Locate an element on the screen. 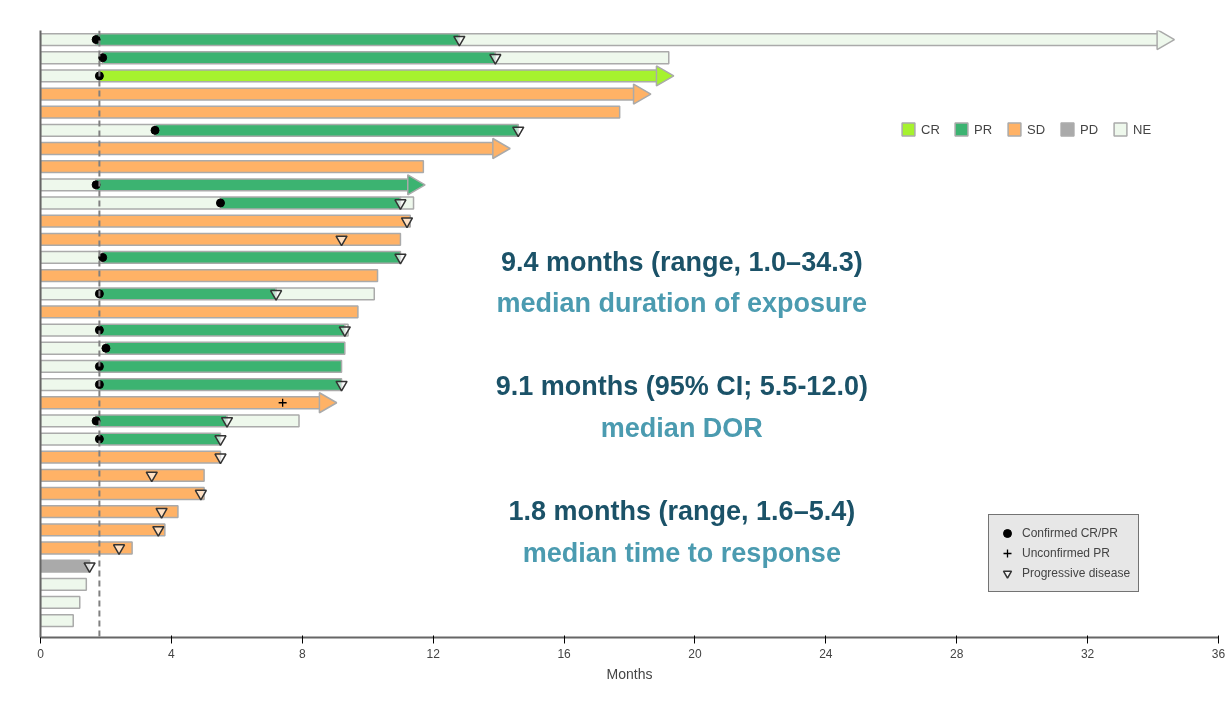 Image resolution: width=1227 pixels, height=716 pixels. x-tick-label: 28 is located at coordinates (957, 653).